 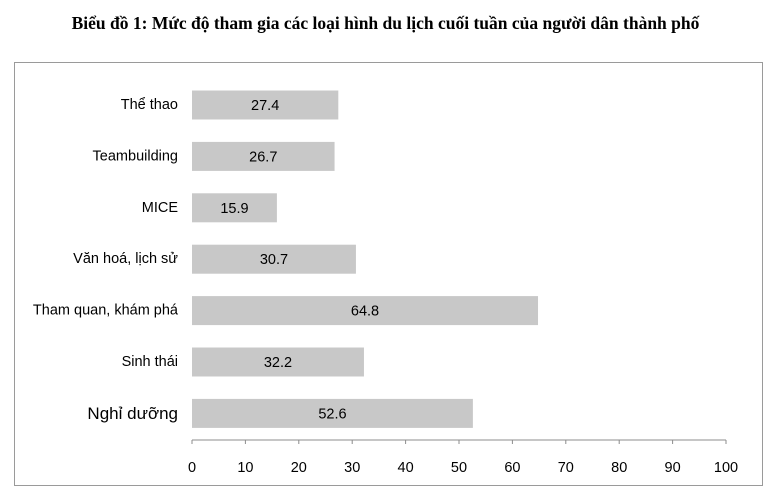 What do you see at coordinates (245, 468) in the screenshot?
I see `x-tick-label: 10` at bounding box center [245, 468].